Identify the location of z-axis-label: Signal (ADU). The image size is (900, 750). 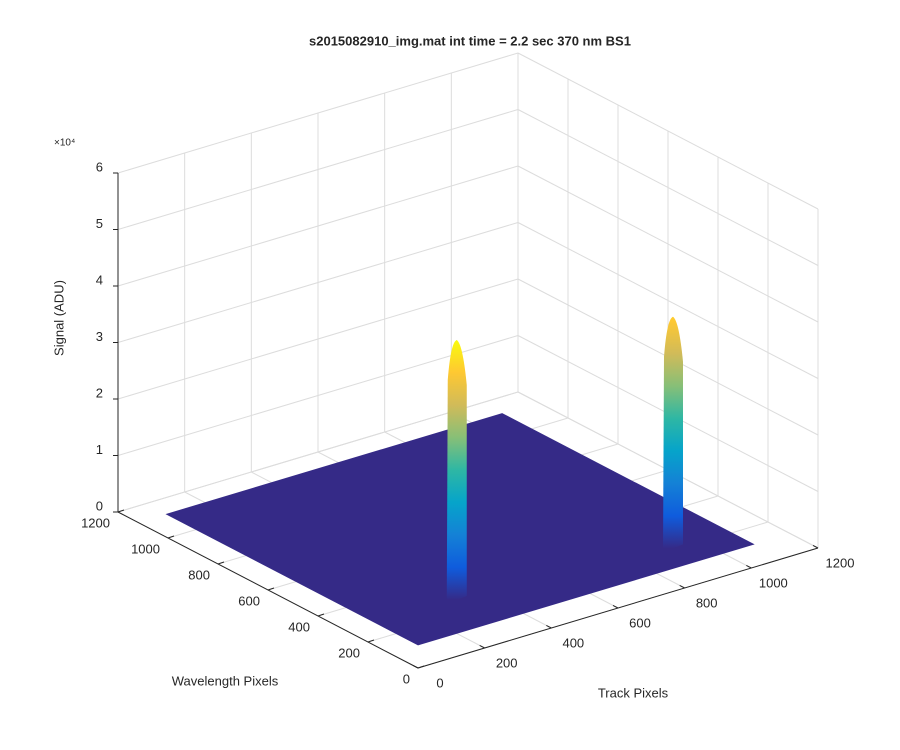
(58, 318).